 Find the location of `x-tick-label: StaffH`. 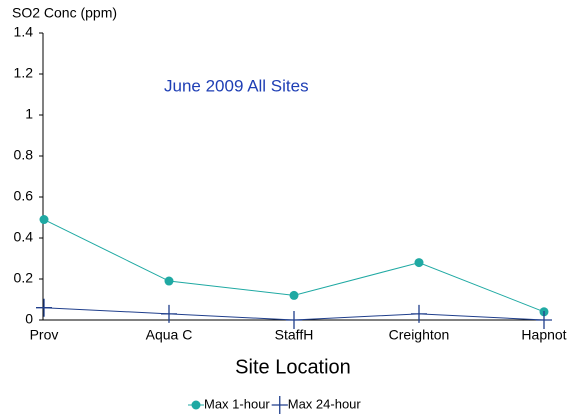

x-tick-label: StaffH is located at coordinates (294, 335).